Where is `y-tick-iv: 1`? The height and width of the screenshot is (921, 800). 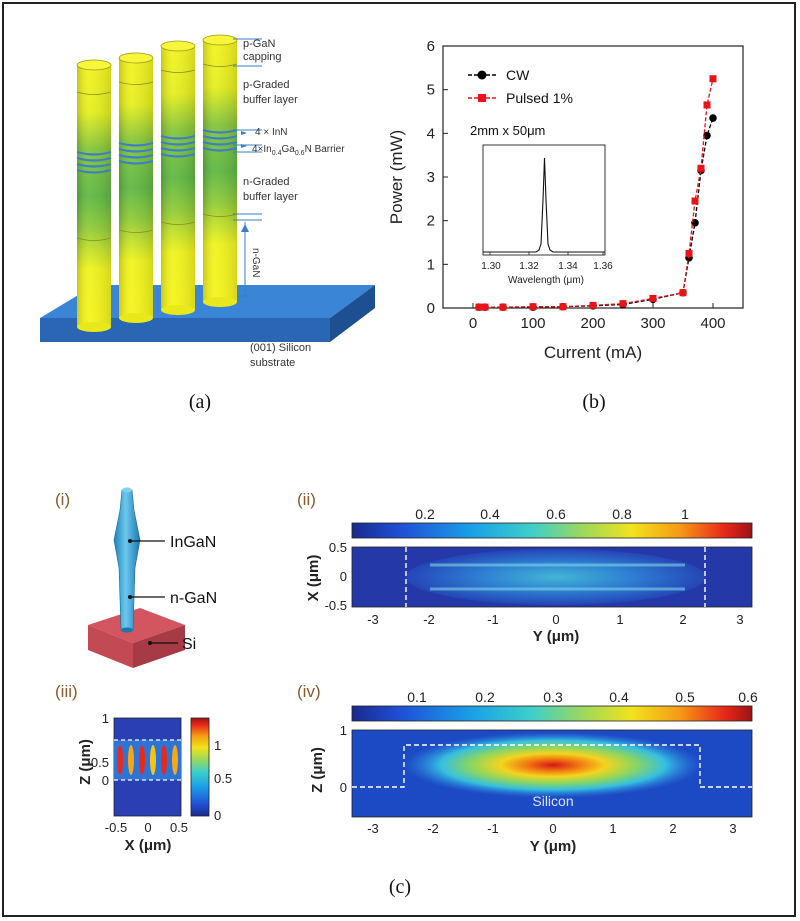
y-tick-iv: 1 is located at coordinates (343, 730).